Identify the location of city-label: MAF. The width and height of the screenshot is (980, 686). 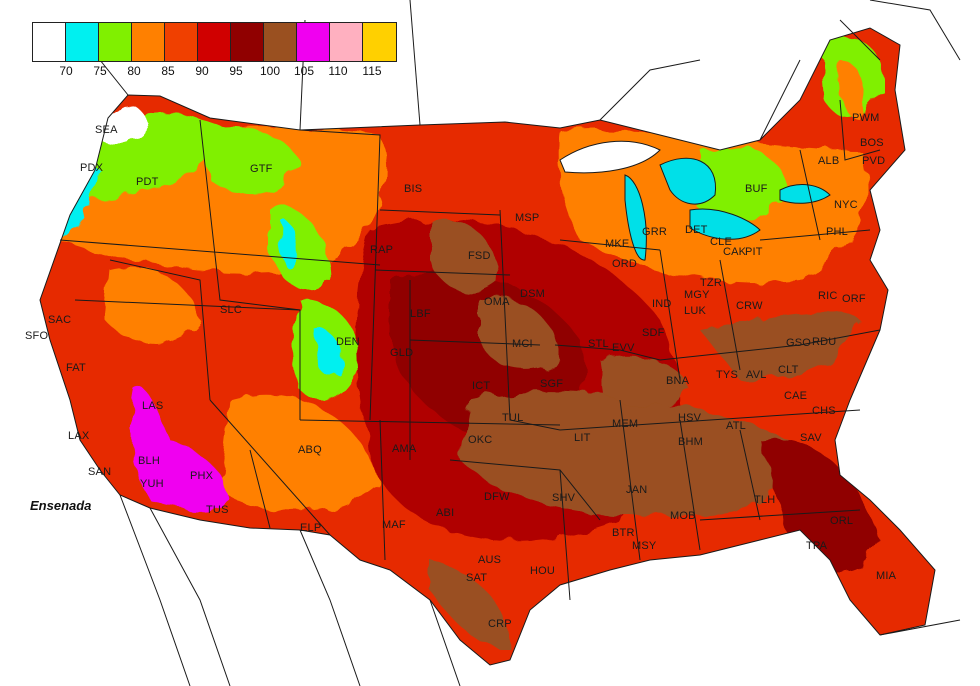
(394, 525).